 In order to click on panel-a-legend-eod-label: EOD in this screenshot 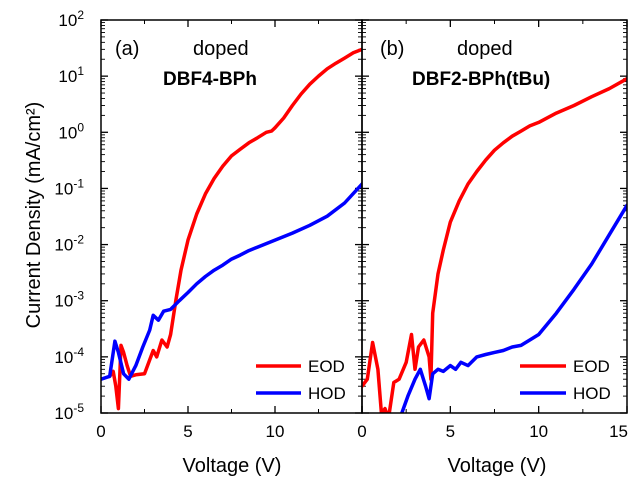, I will do `click(326, 366)`.